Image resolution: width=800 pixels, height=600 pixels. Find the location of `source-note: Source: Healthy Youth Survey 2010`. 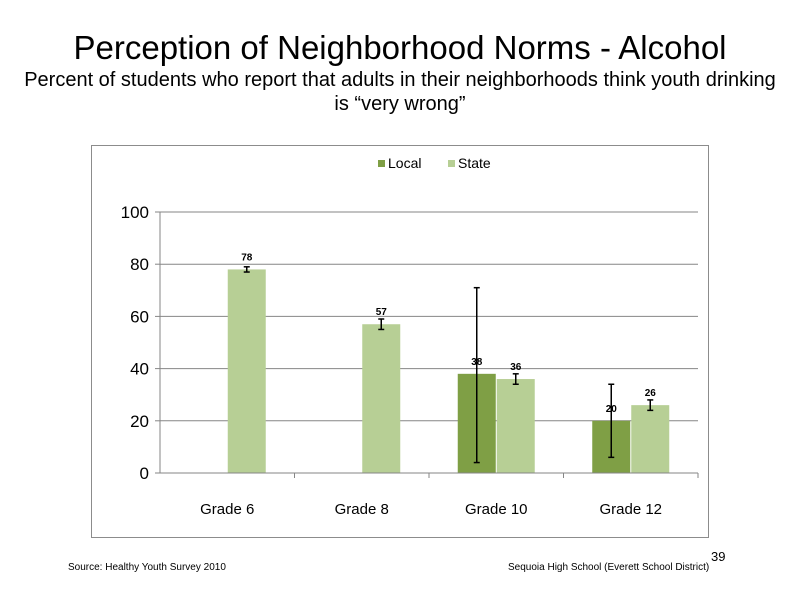

source-note: Source: Healthy Youth Survey 2010 is located at coordinates (147, 567).